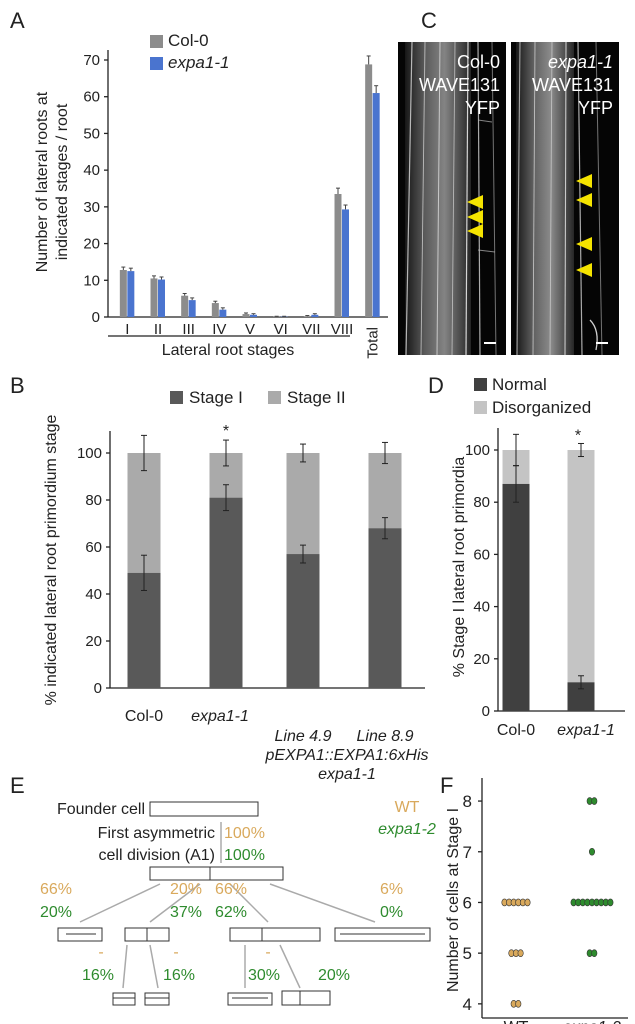 The width and height of the screenshot is (635, 1024). Describe the element at coordinates (578, 435) in the screenshot. I see `panel-d-significance: *` at that location.